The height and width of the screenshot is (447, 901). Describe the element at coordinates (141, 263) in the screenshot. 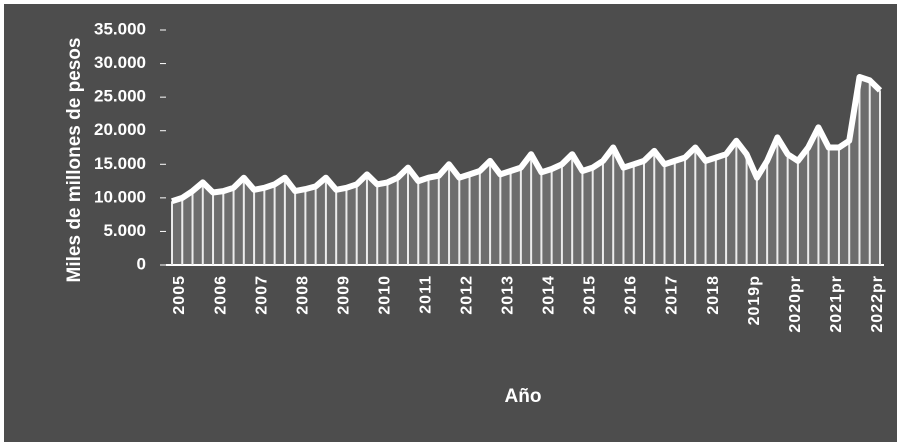

I see `y-tick-label: 0` at that location.